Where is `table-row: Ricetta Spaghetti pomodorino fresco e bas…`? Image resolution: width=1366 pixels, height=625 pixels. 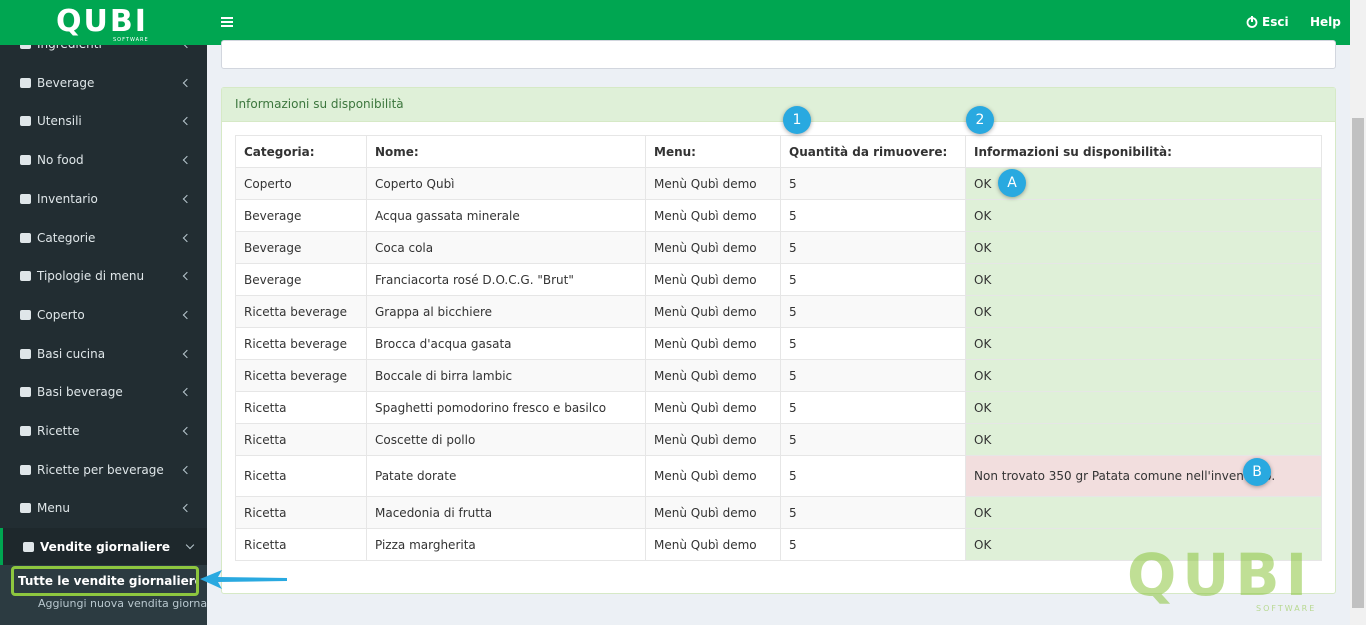
table-row: Ricetta Spaghetti pomodorino fresco e bas… is located at coordinates (778, 407).